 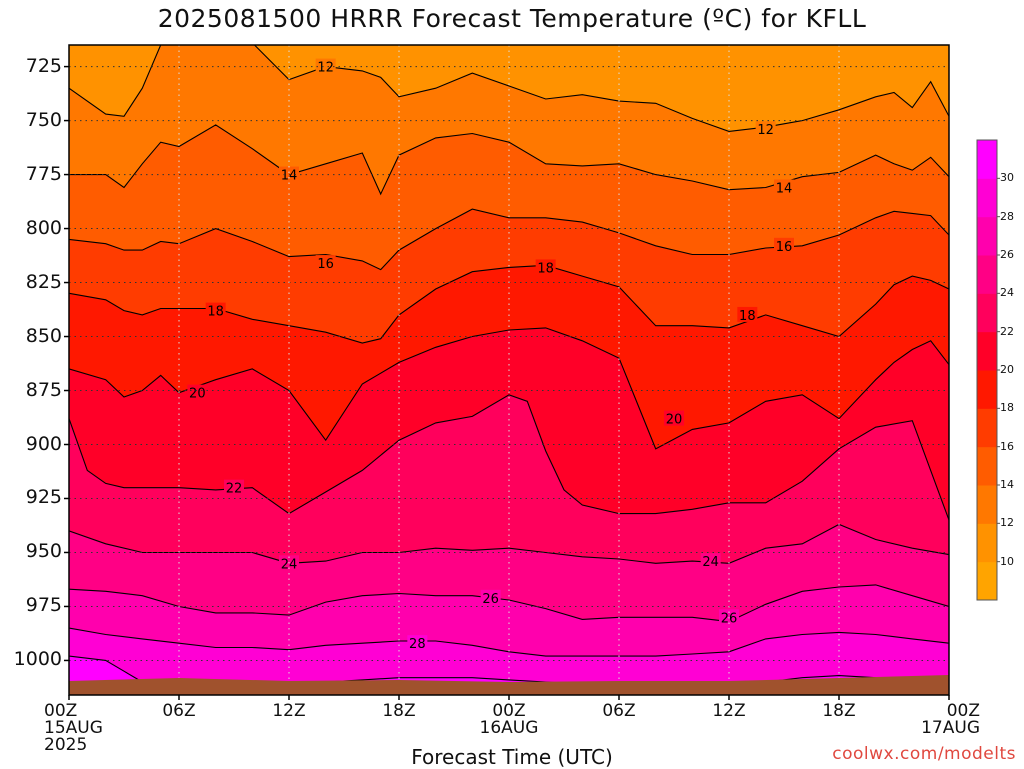 What do you see at coordinates (1007, 216) in the screenshot?
I see `colorbar-label: 28` at bounding box center [1007, 216].